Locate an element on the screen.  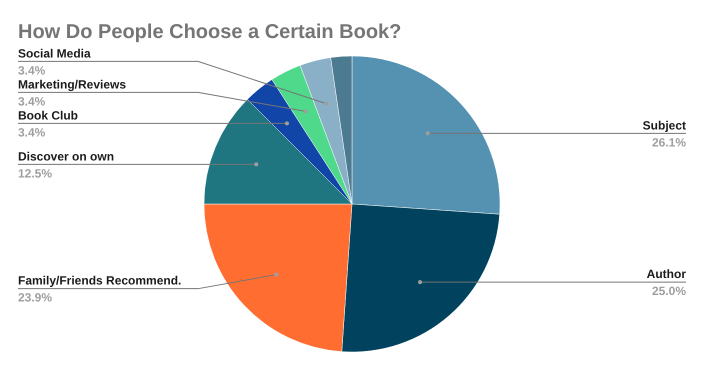
data-label: 12.5% is located at coordinates (35, 173).